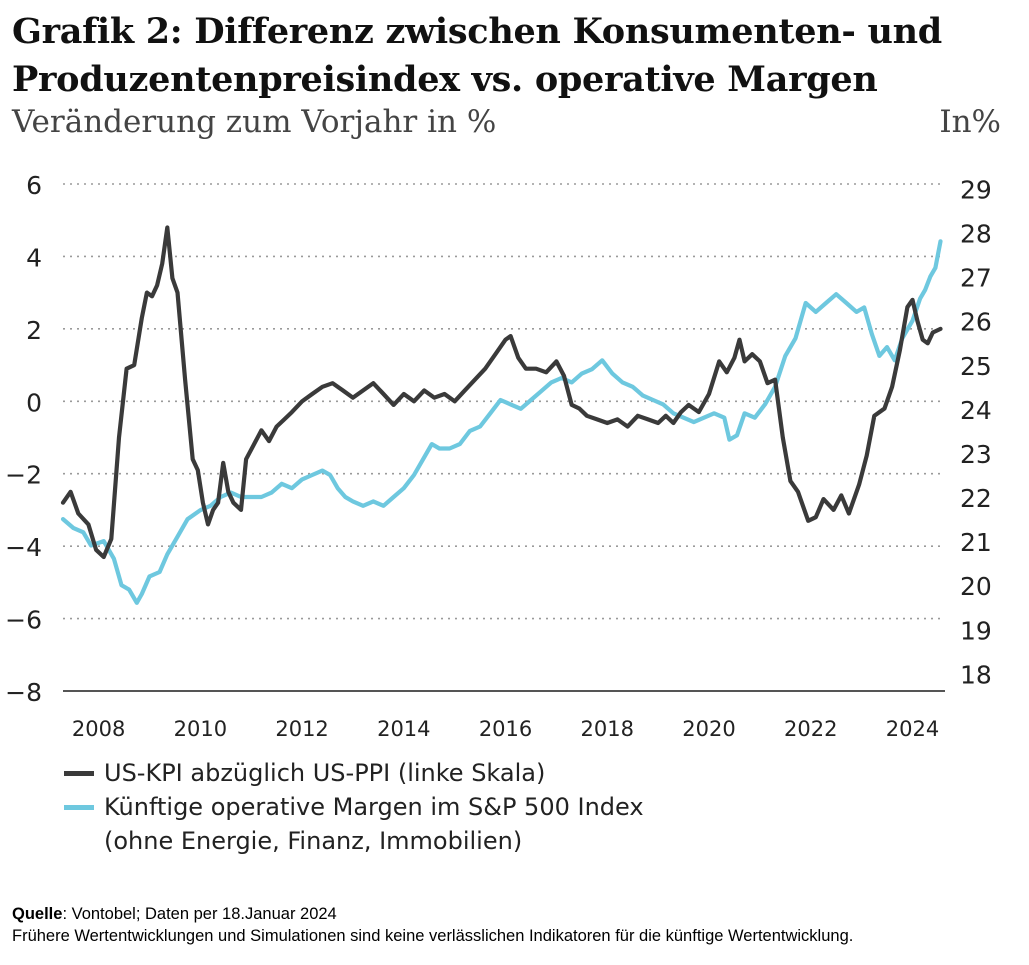 This screenshot has height=965, width=1029. Describe the element at coordinates (976, 278) in the screenshot. I see `right-tick-label: 27` at that location.